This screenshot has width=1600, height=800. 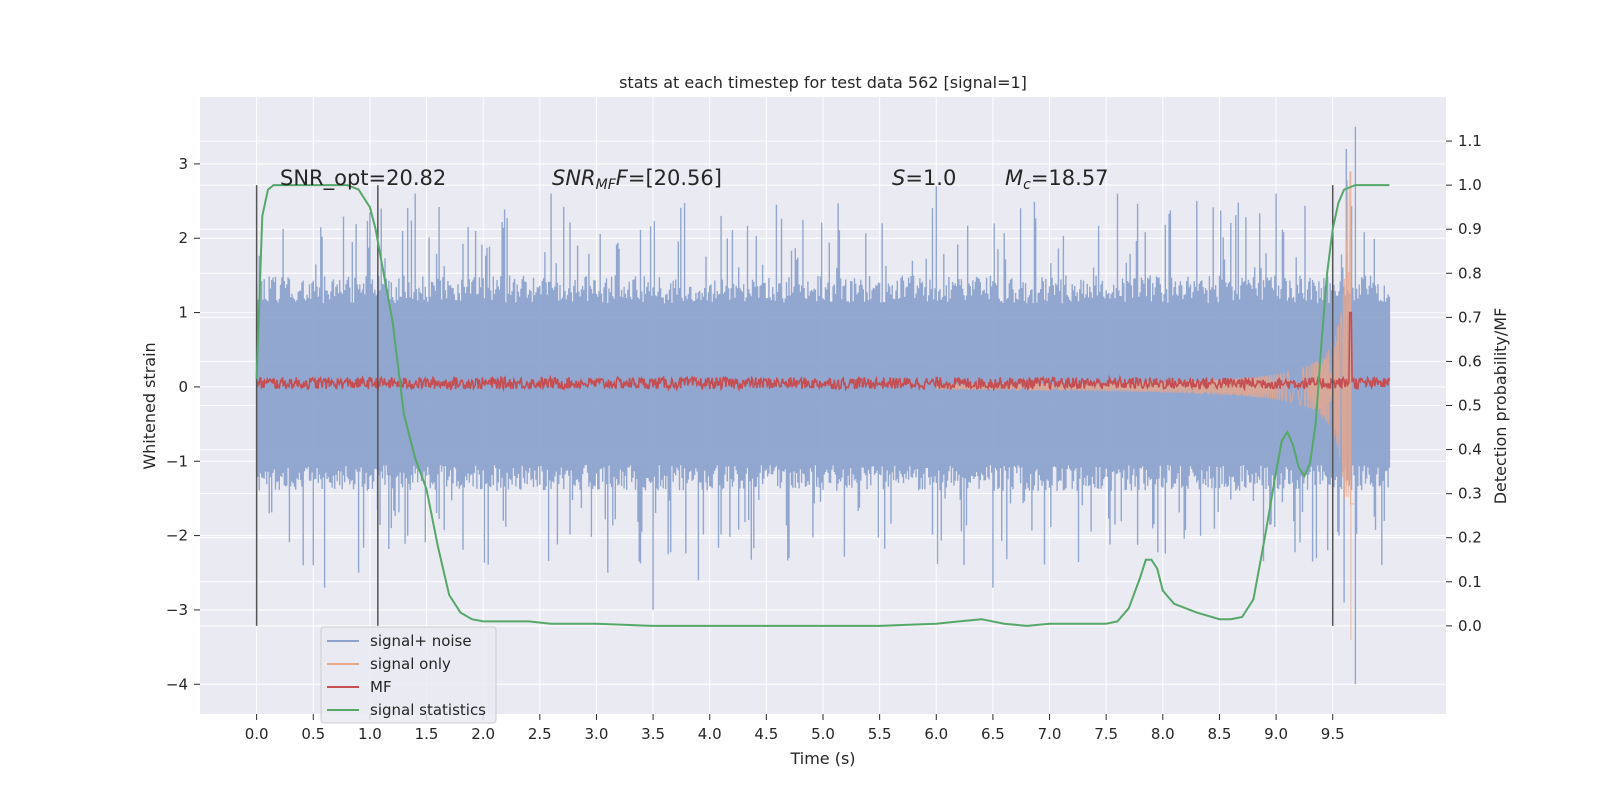 What do you see at coordinates (606, 185) in the screenshot?
I see `annotation-snr-mf-sub: MF` at bounding box center [606, 185].